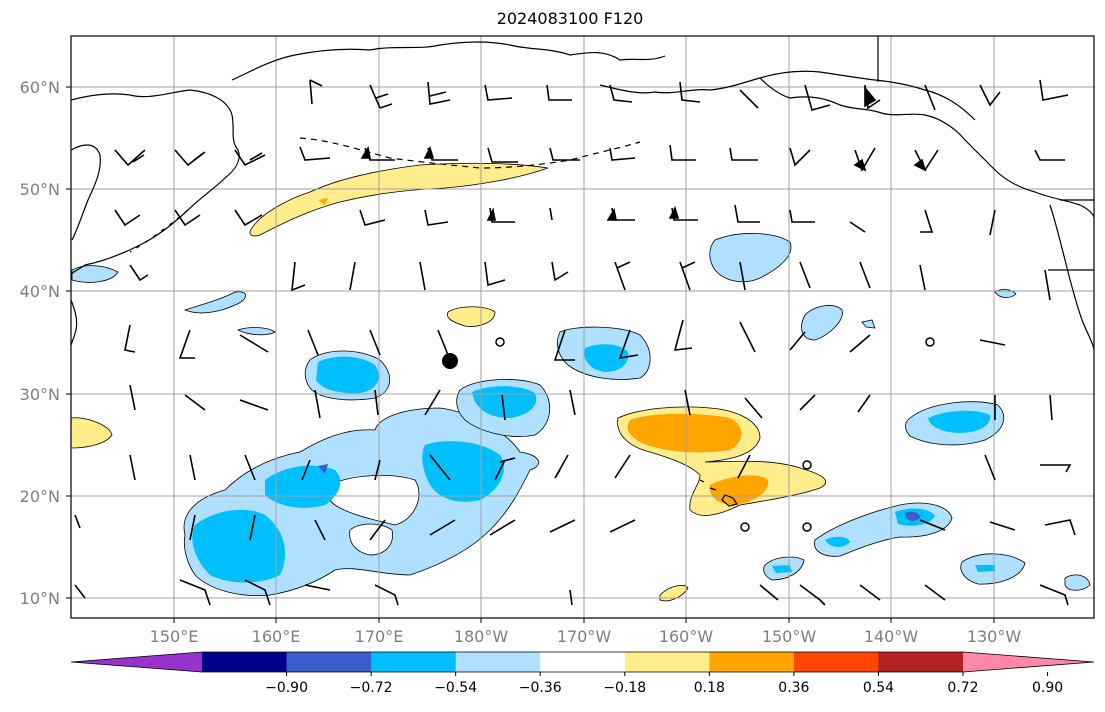  What do you see at coordinates (40, 394) in the screenshot?
I see `lat-label: 30°N` at bounding box center [40, 394].